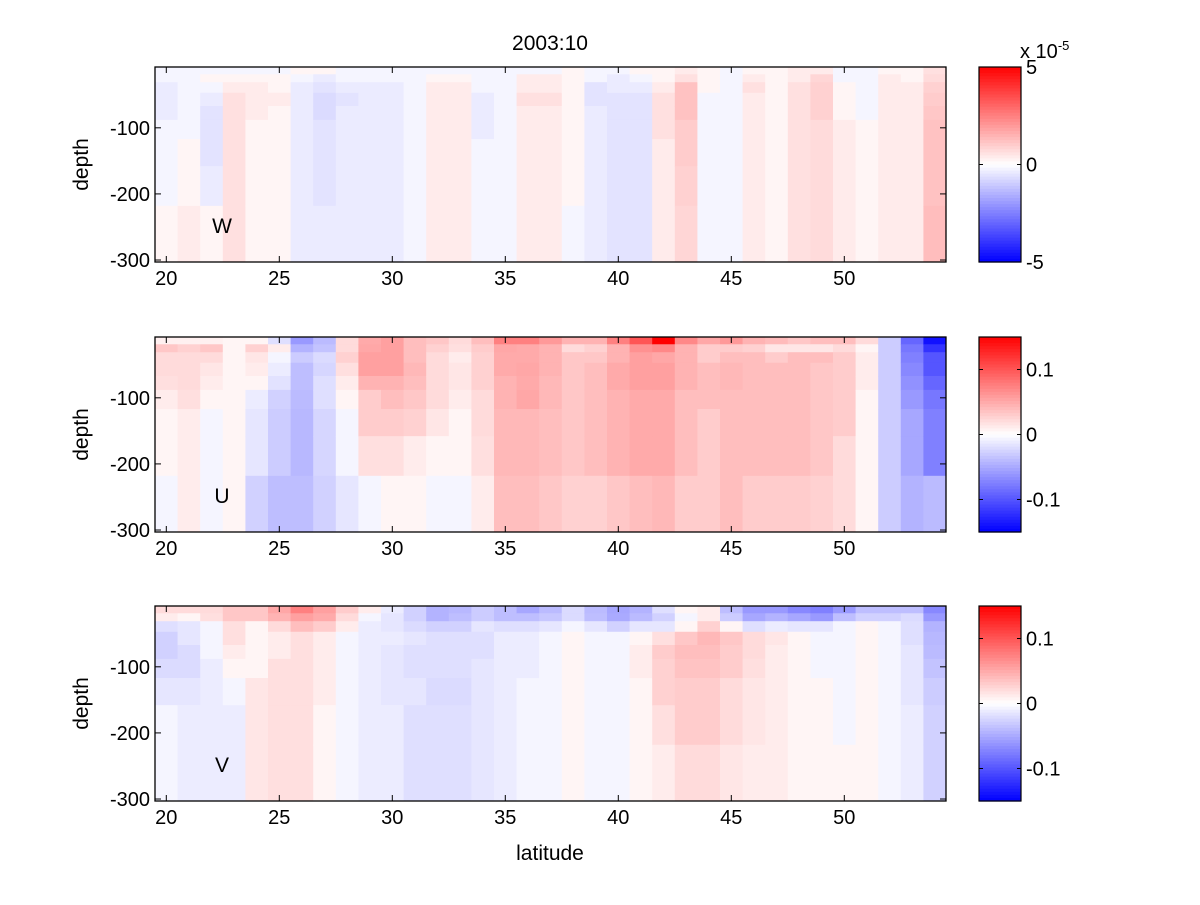 This screenshot has width=1200, height=905. I want to click on x-axis-label: latitude, so click(550, 853).